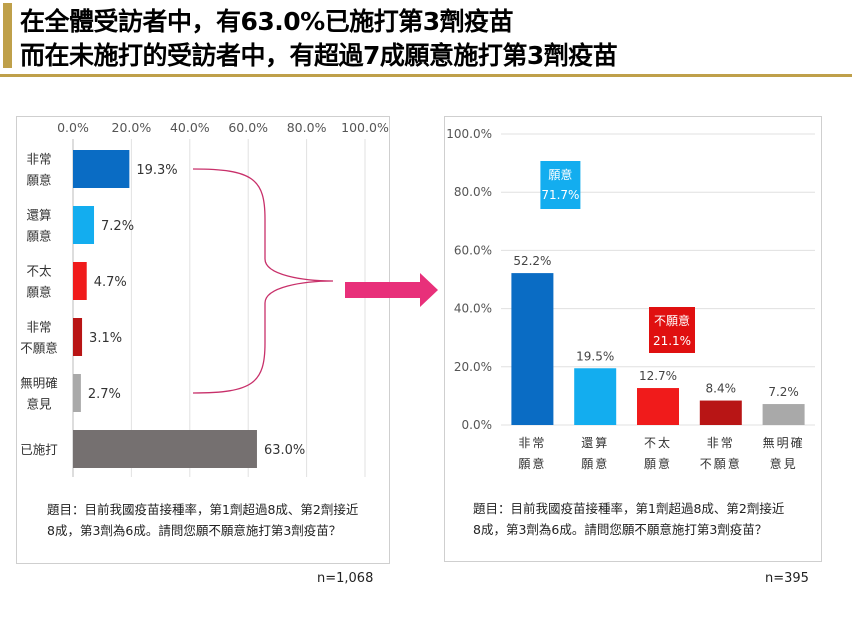 The image size is (852, 622). What do you see at coordinates (263, 281) in the screenshot?
I see `grouping-brace` at bounding box center [263, 281].